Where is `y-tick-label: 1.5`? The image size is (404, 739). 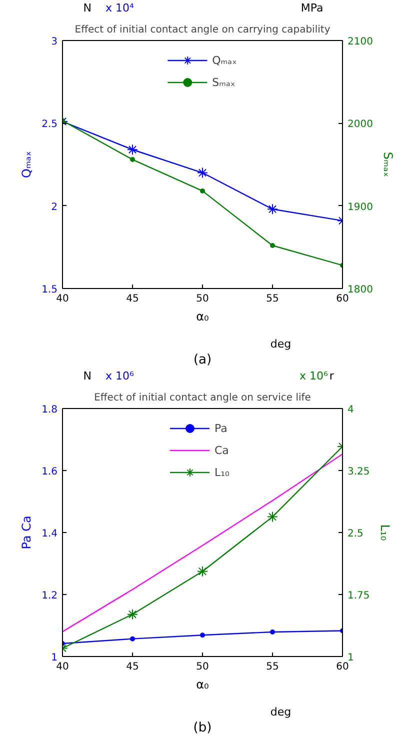
y-tick-label: 1.5 is located at coordinates (50, 290).